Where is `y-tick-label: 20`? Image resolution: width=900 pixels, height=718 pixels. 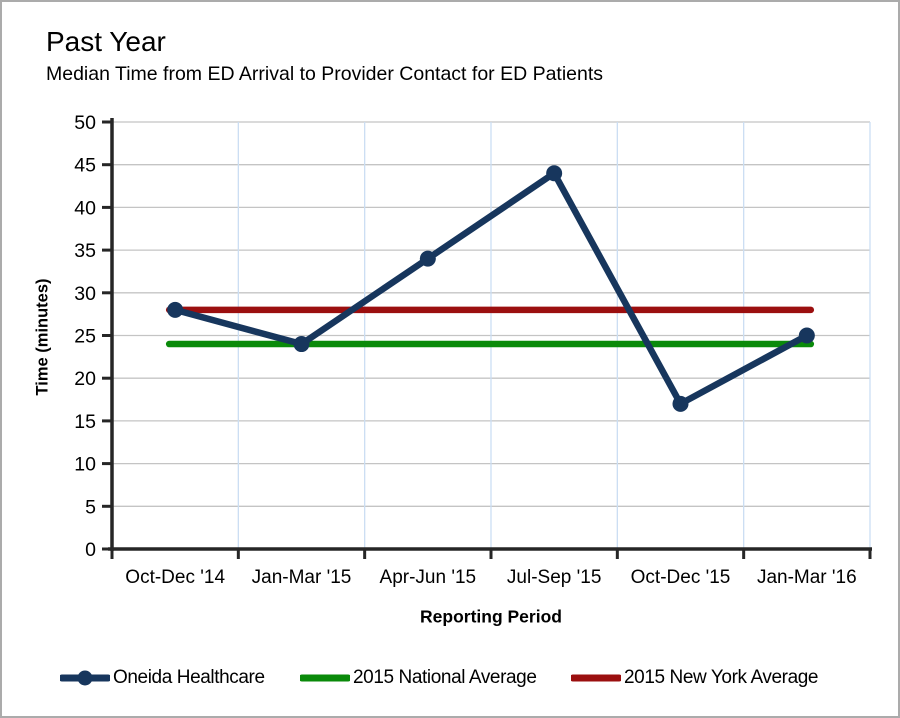 y-tick-label: 20 is located at coordinates (85, 379).